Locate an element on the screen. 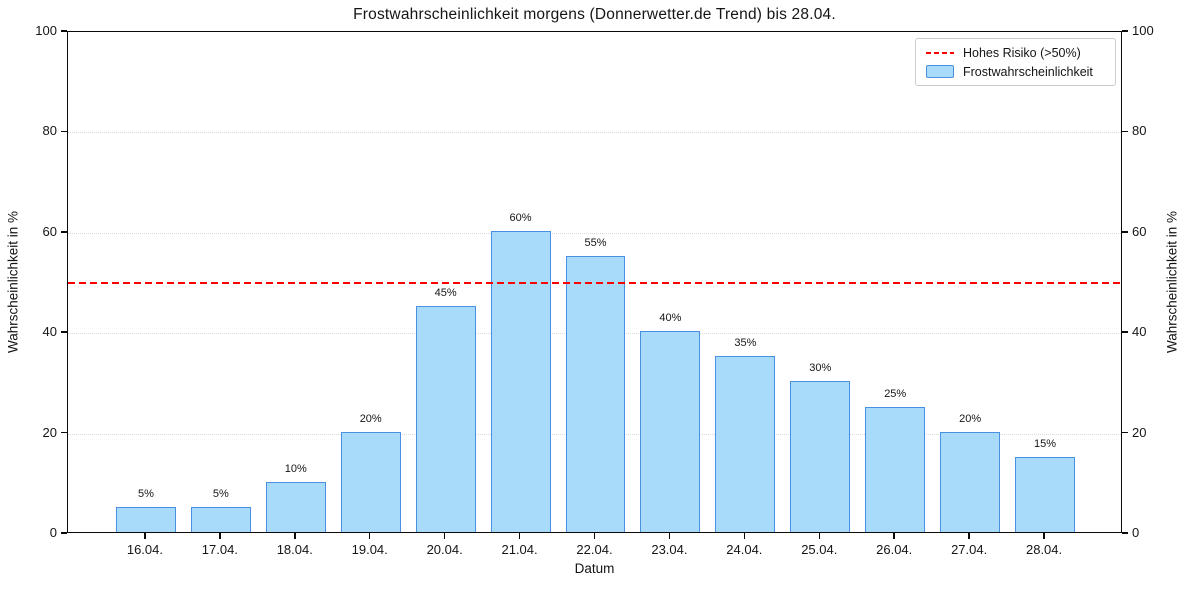 The width and height of the screenshot is (1189, 590). x-tick-label: 28.04. is located at coordinates (1044, 549).